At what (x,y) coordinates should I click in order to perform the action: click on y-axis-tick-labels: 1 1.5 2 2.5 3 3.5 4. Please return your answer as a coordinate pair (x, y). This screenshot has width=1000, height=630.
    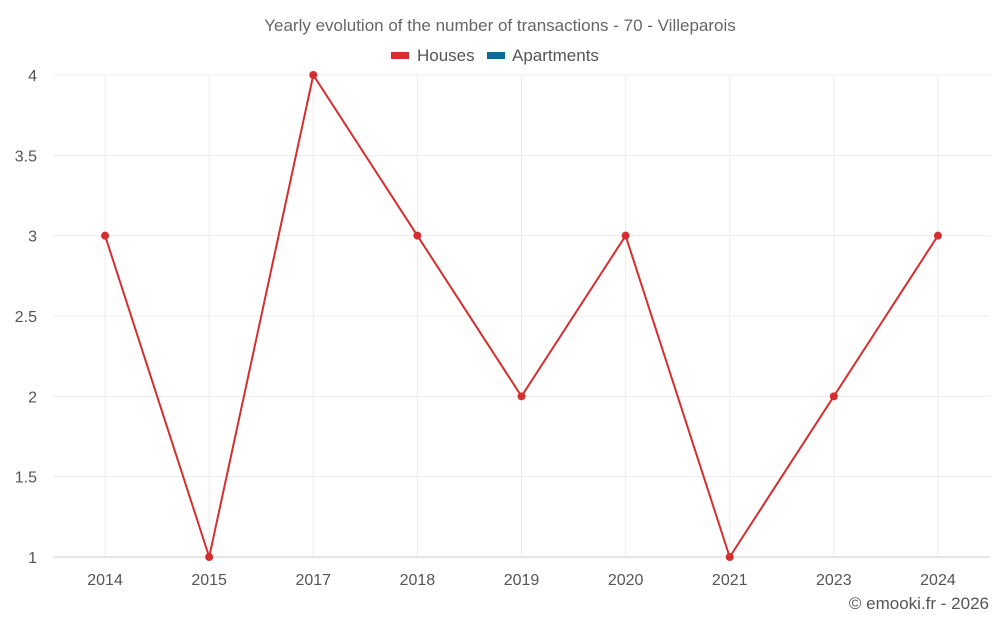
    Looking at the image, I should click on (26, 317).